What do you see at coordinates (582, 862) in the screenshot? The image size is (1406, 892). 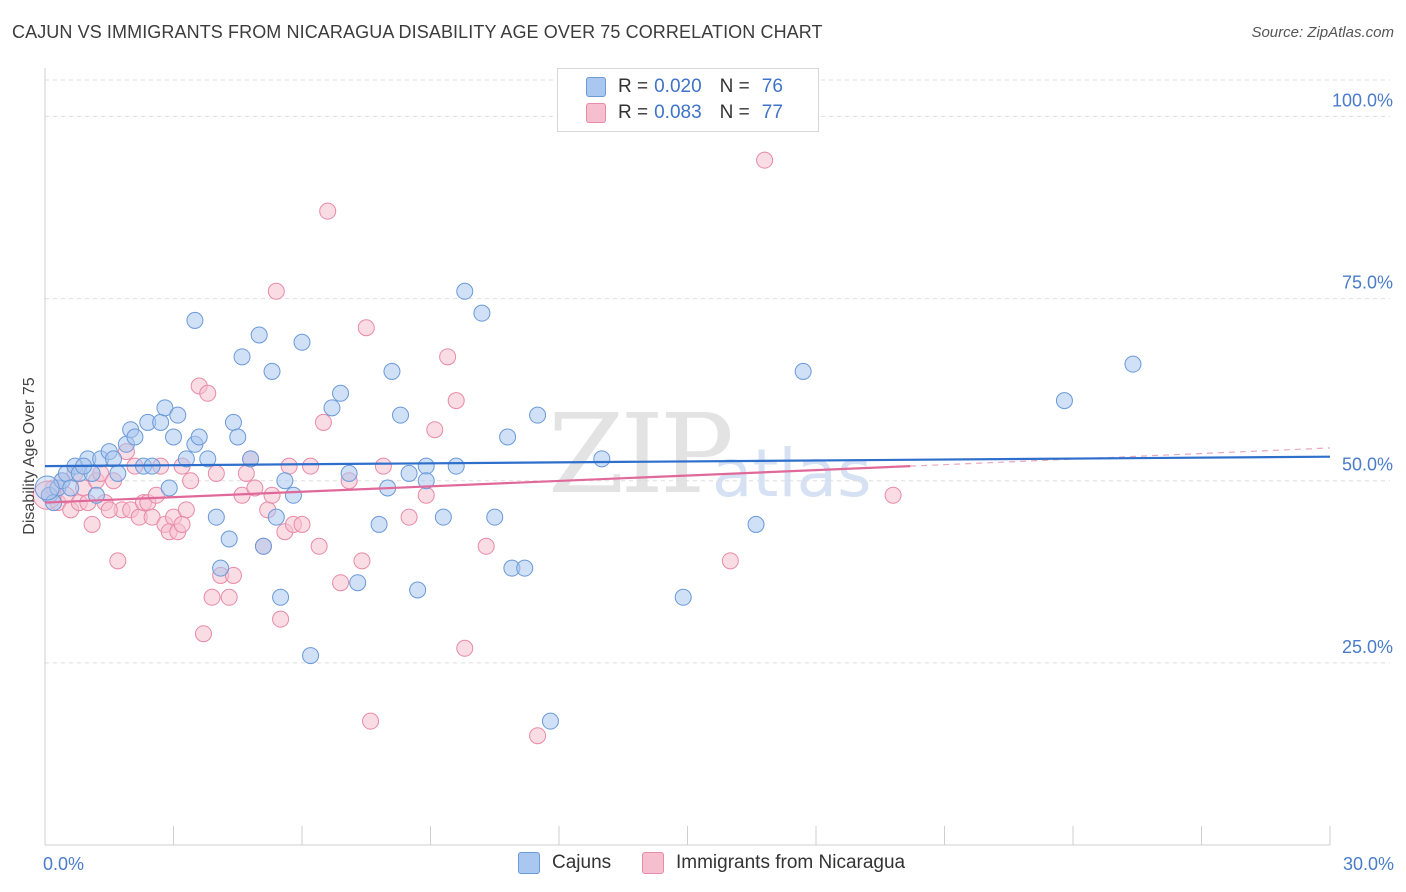 I see `legend-label-cajuns: Cajuns` at bounding box center [582, 862].